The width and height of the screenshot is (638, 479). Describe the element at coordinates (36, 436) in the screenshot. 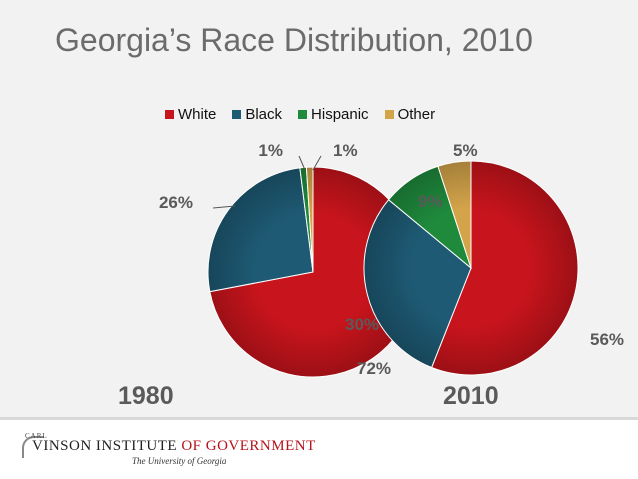

I see `logo-carl-text: CARL` at that location.